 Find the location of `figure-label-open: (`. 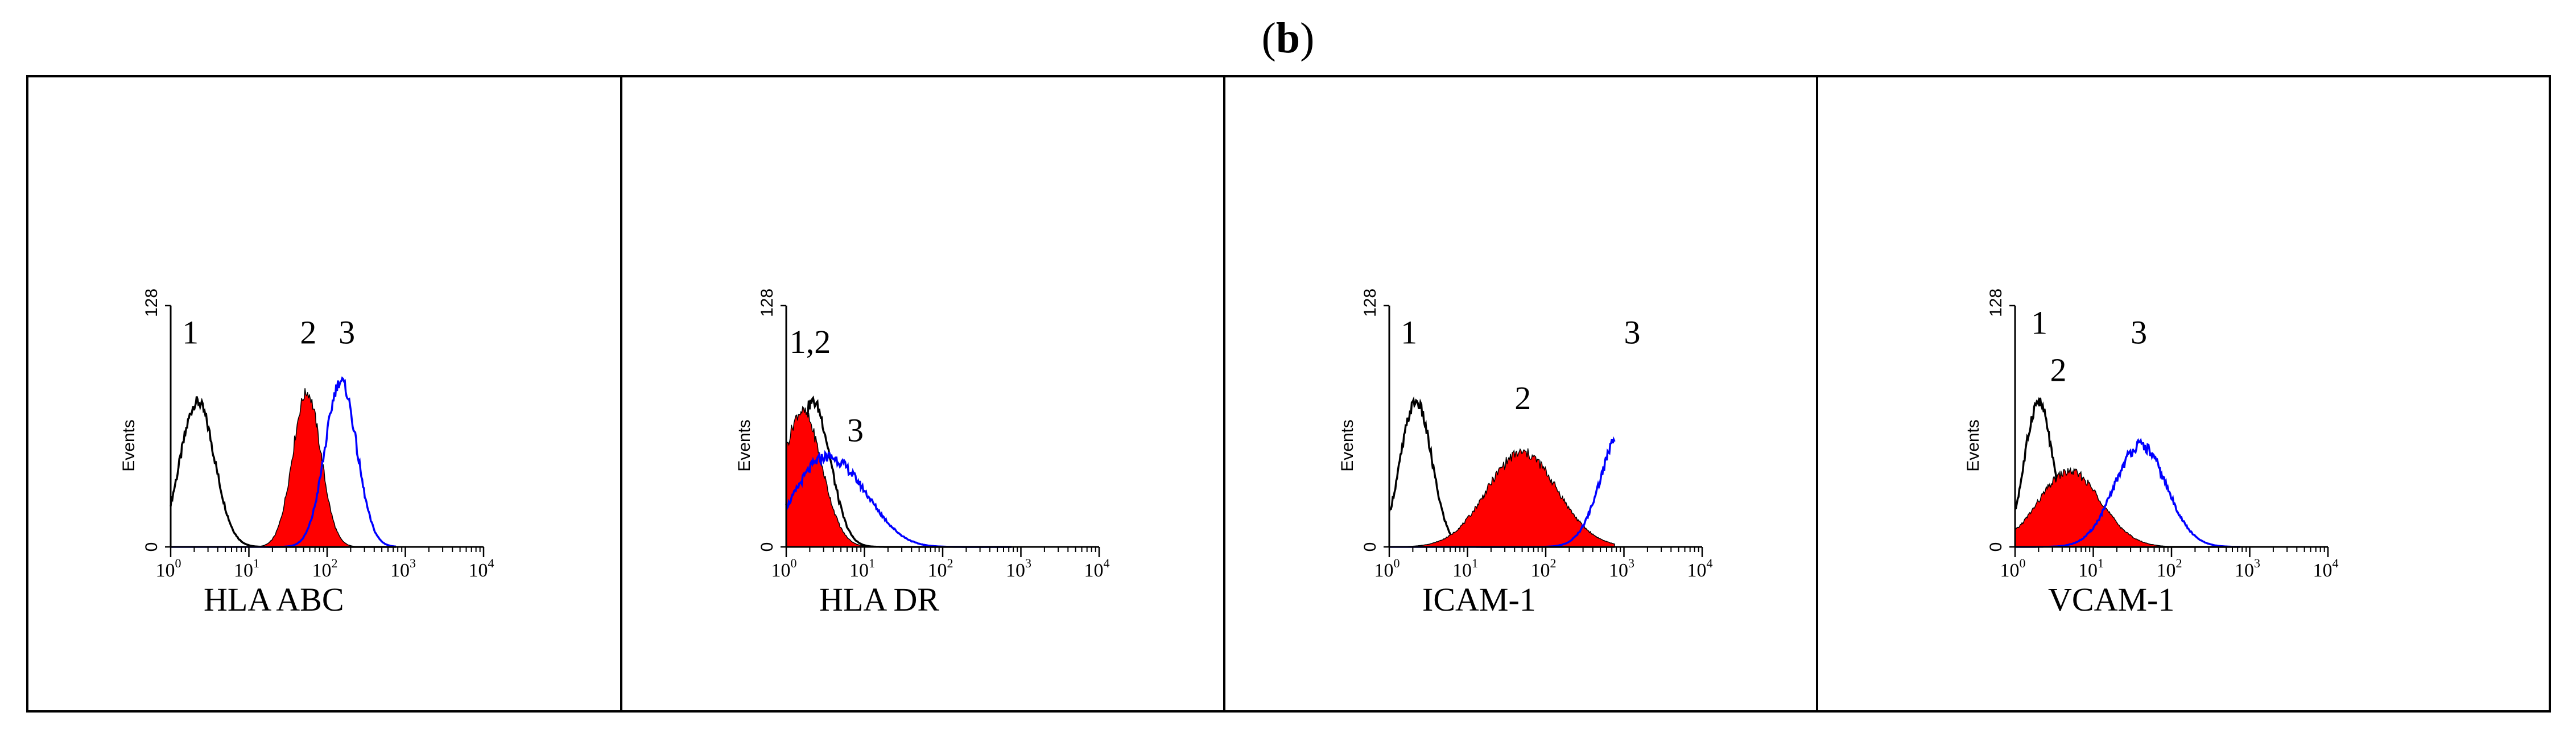

figure-label-open: ( is located at coordinates (1269, 38).